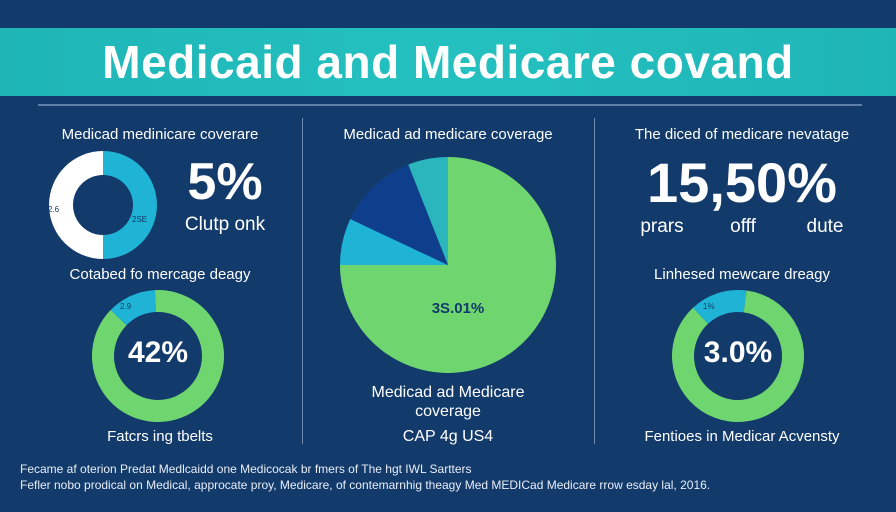  What do you see at coordinates (594, 281) in the screenshot?
I see `column-divider-right` at bounding box center [594, 281].